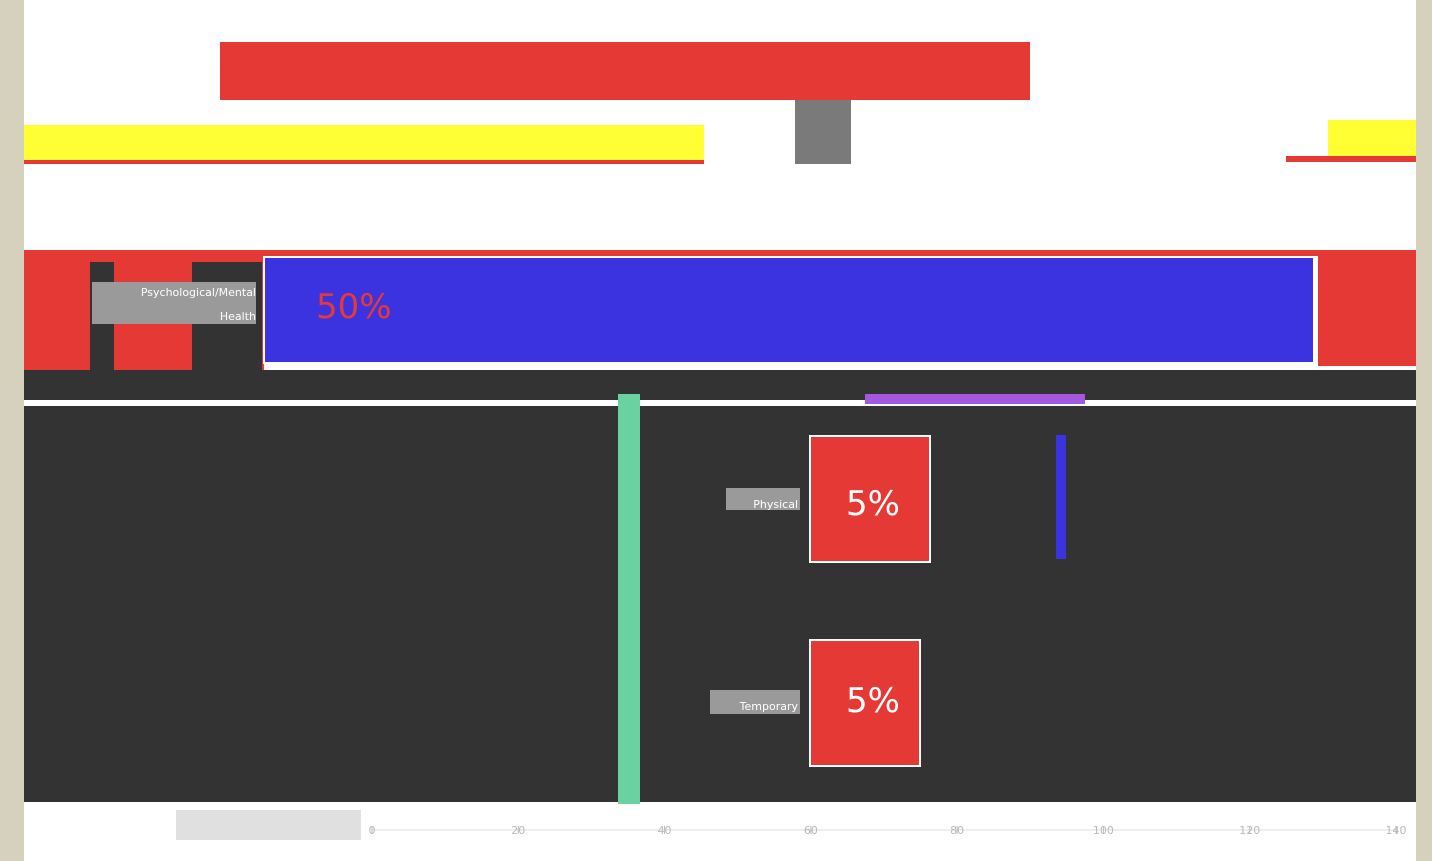  I want to click on glitch-purple-strip, so click(975, 399).